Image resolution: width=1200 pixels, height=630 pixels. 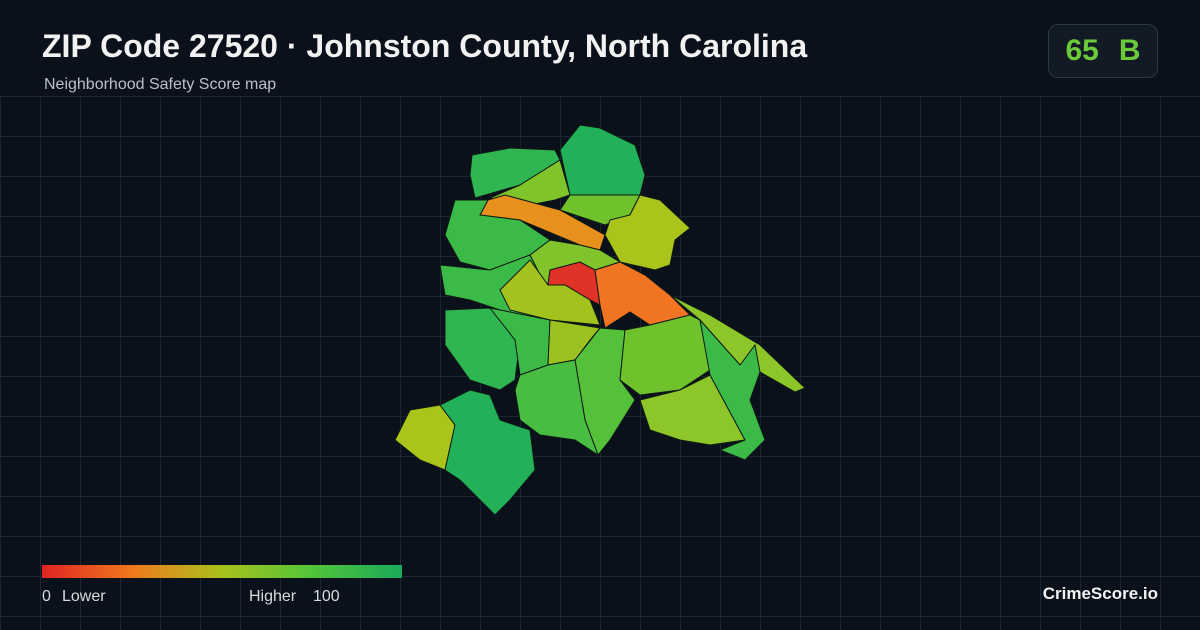 I want to click on brand: CrimeScore.io, so click(x=1100, y=593).